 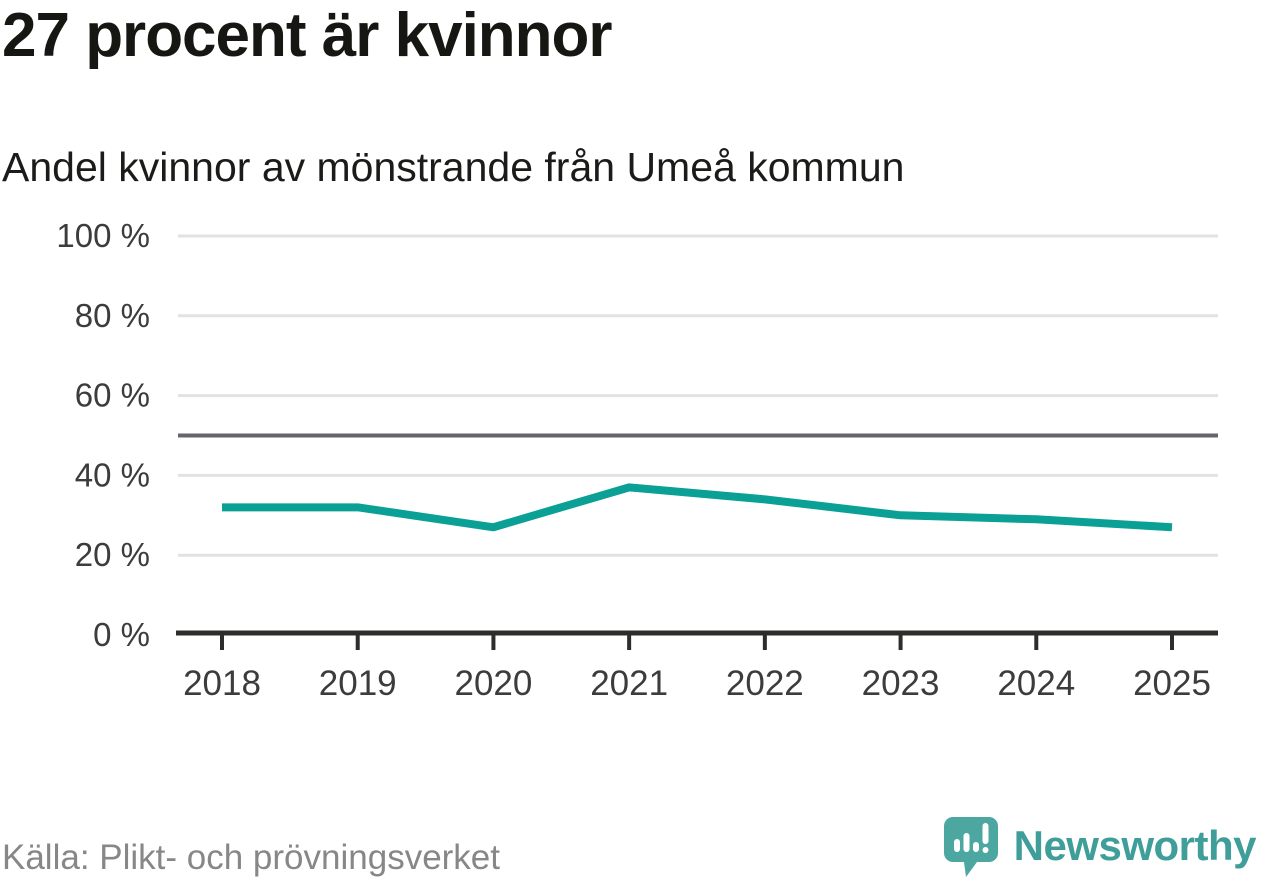 What do you see at coordinates (1036, 683) in the screenshot?
I see `x-tick-label: 2024` at bounding box center [1036, 683].